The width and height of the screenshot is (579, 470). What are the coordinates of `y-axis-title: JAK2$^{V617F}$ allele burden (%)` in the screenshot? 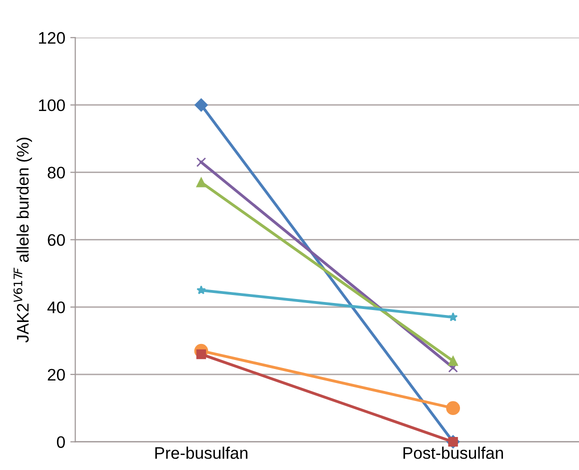 It's located at (23, 240).